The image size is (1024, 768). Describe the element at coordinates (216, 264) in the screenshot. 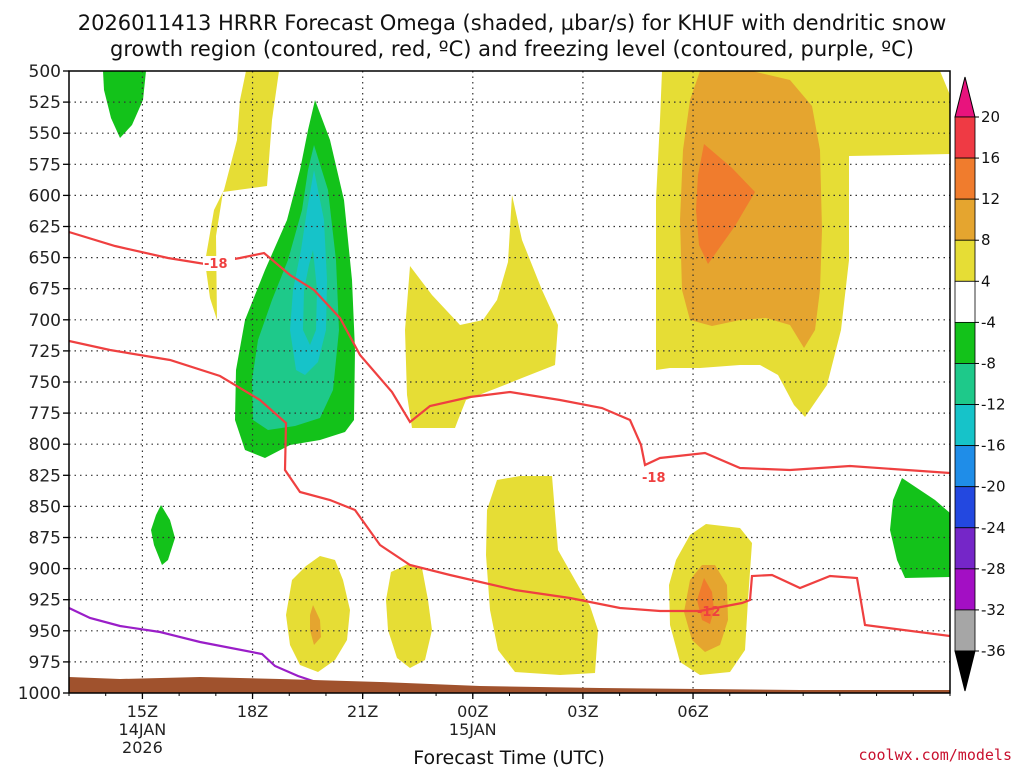

I see `dgz-label-1: -18` at that location.